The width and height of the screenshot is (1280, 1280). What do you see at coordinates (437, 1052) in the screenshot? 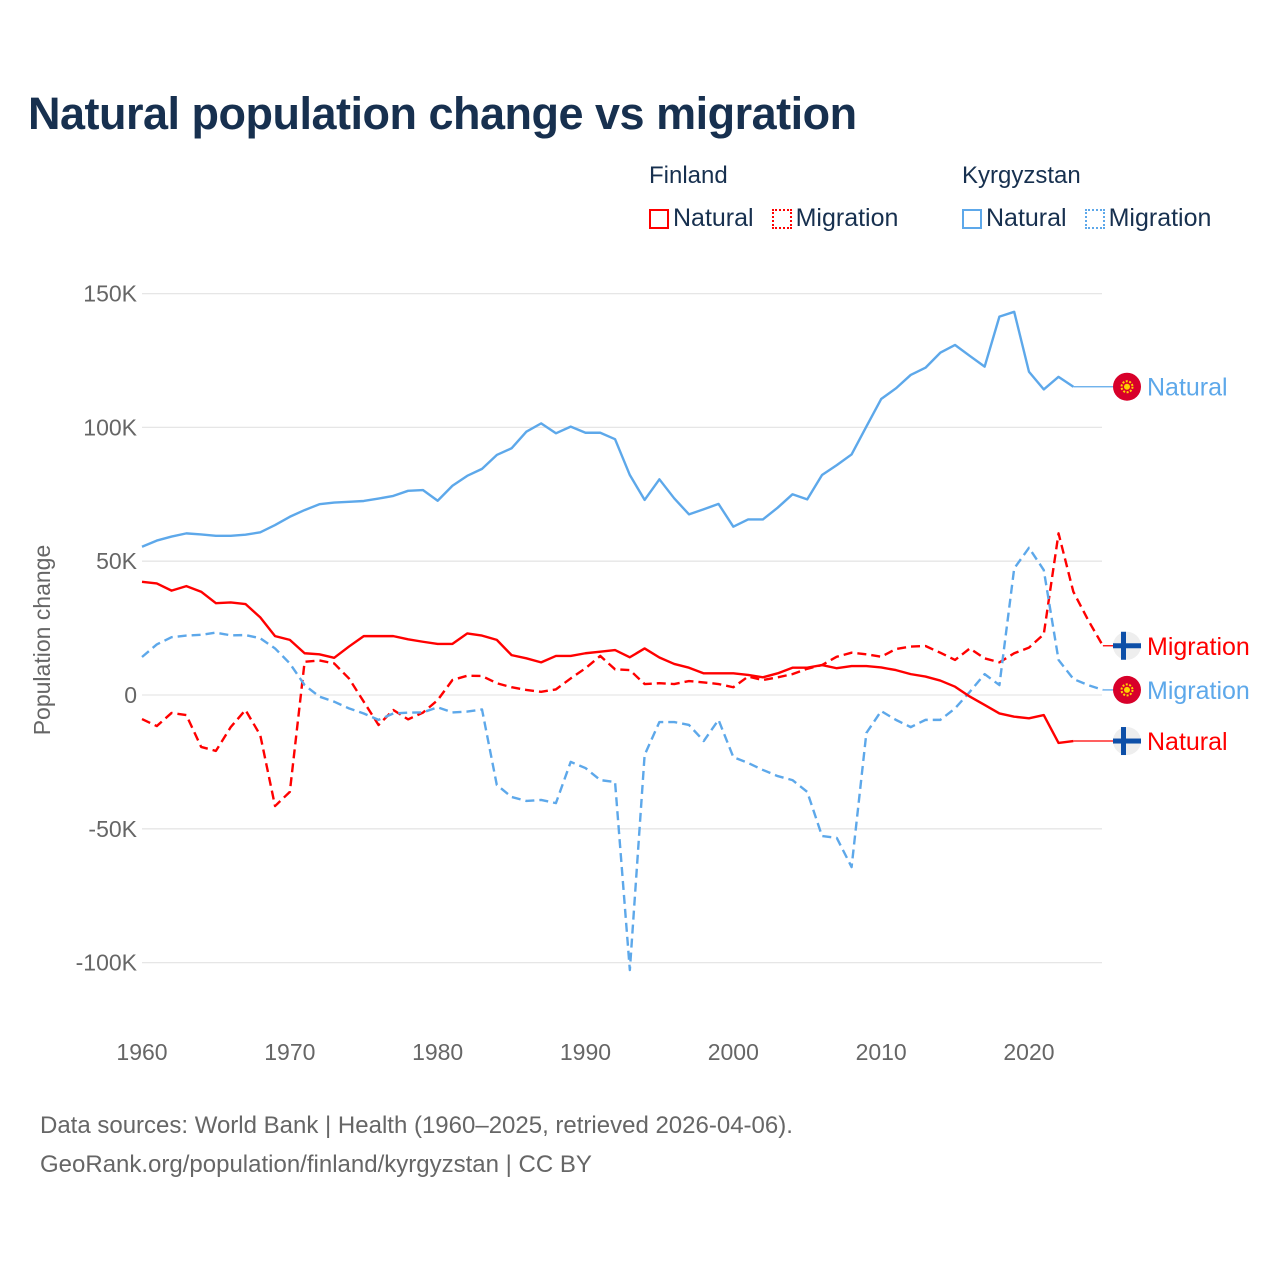
I see `x-tick-label: 1980` at bounding box center [437, 1052].